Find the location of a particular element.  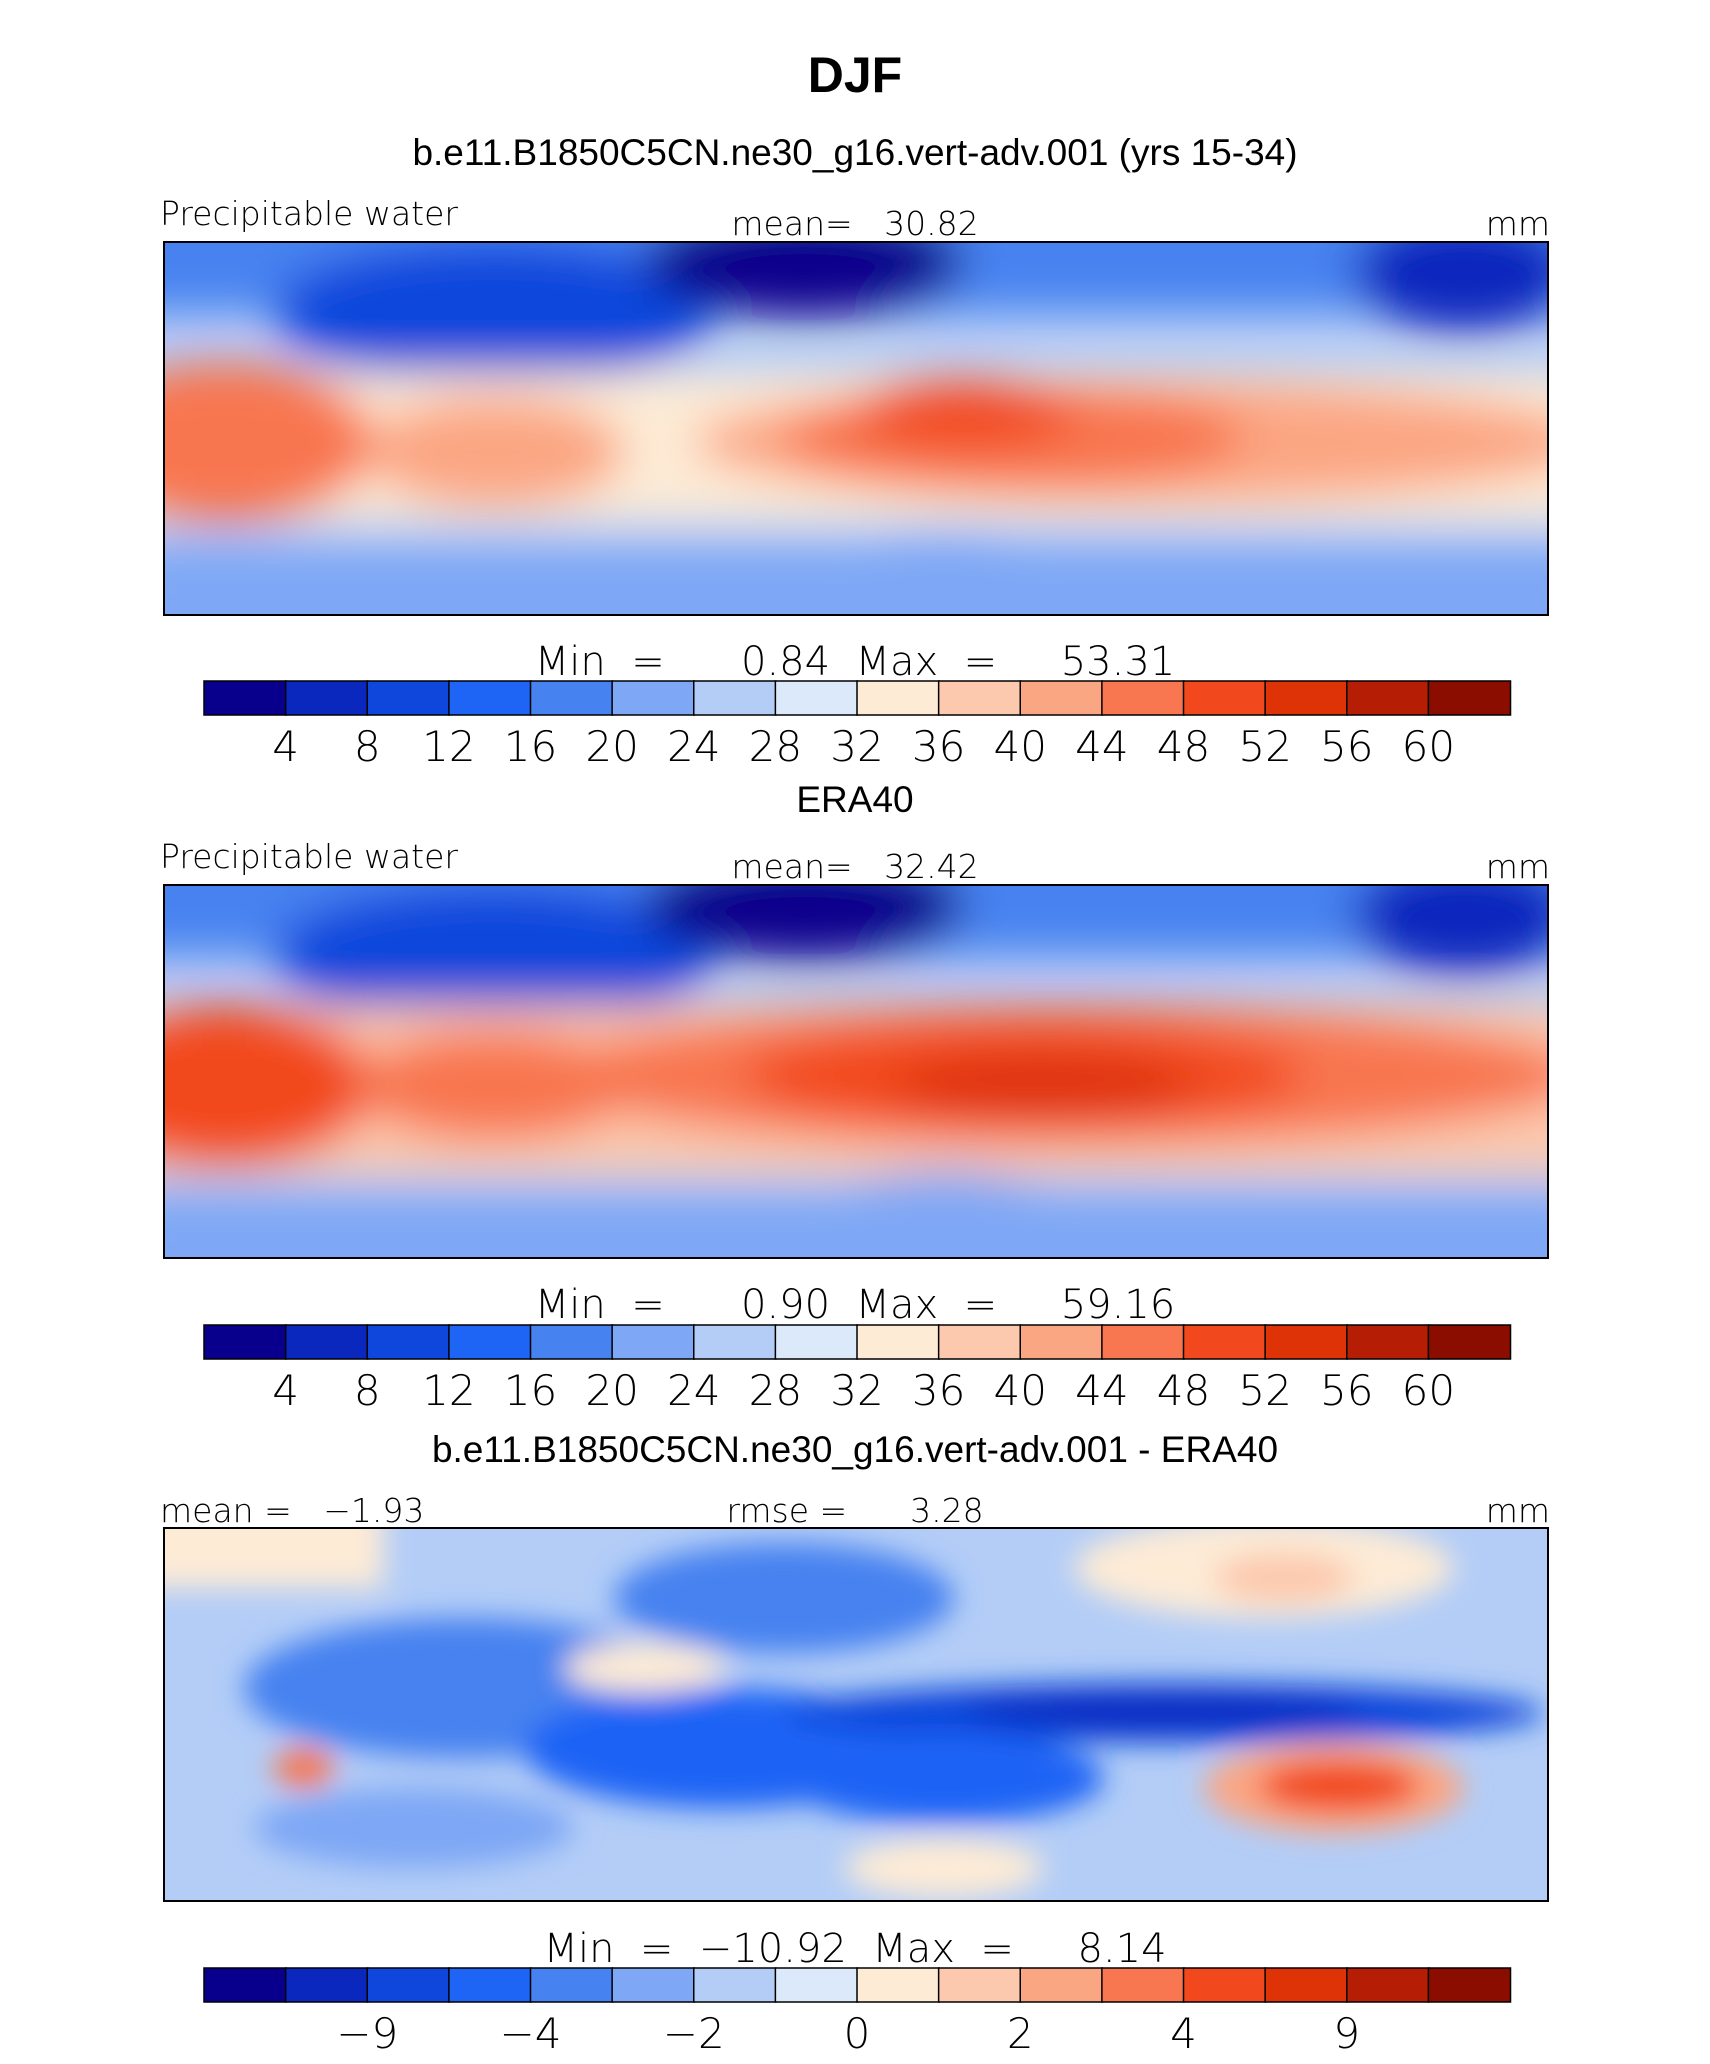

panel-era40-colorbar: 4 8 12 16 20 24 28 32 36 40 44 48 52 56 60 is located at coordinates (857, 1369).